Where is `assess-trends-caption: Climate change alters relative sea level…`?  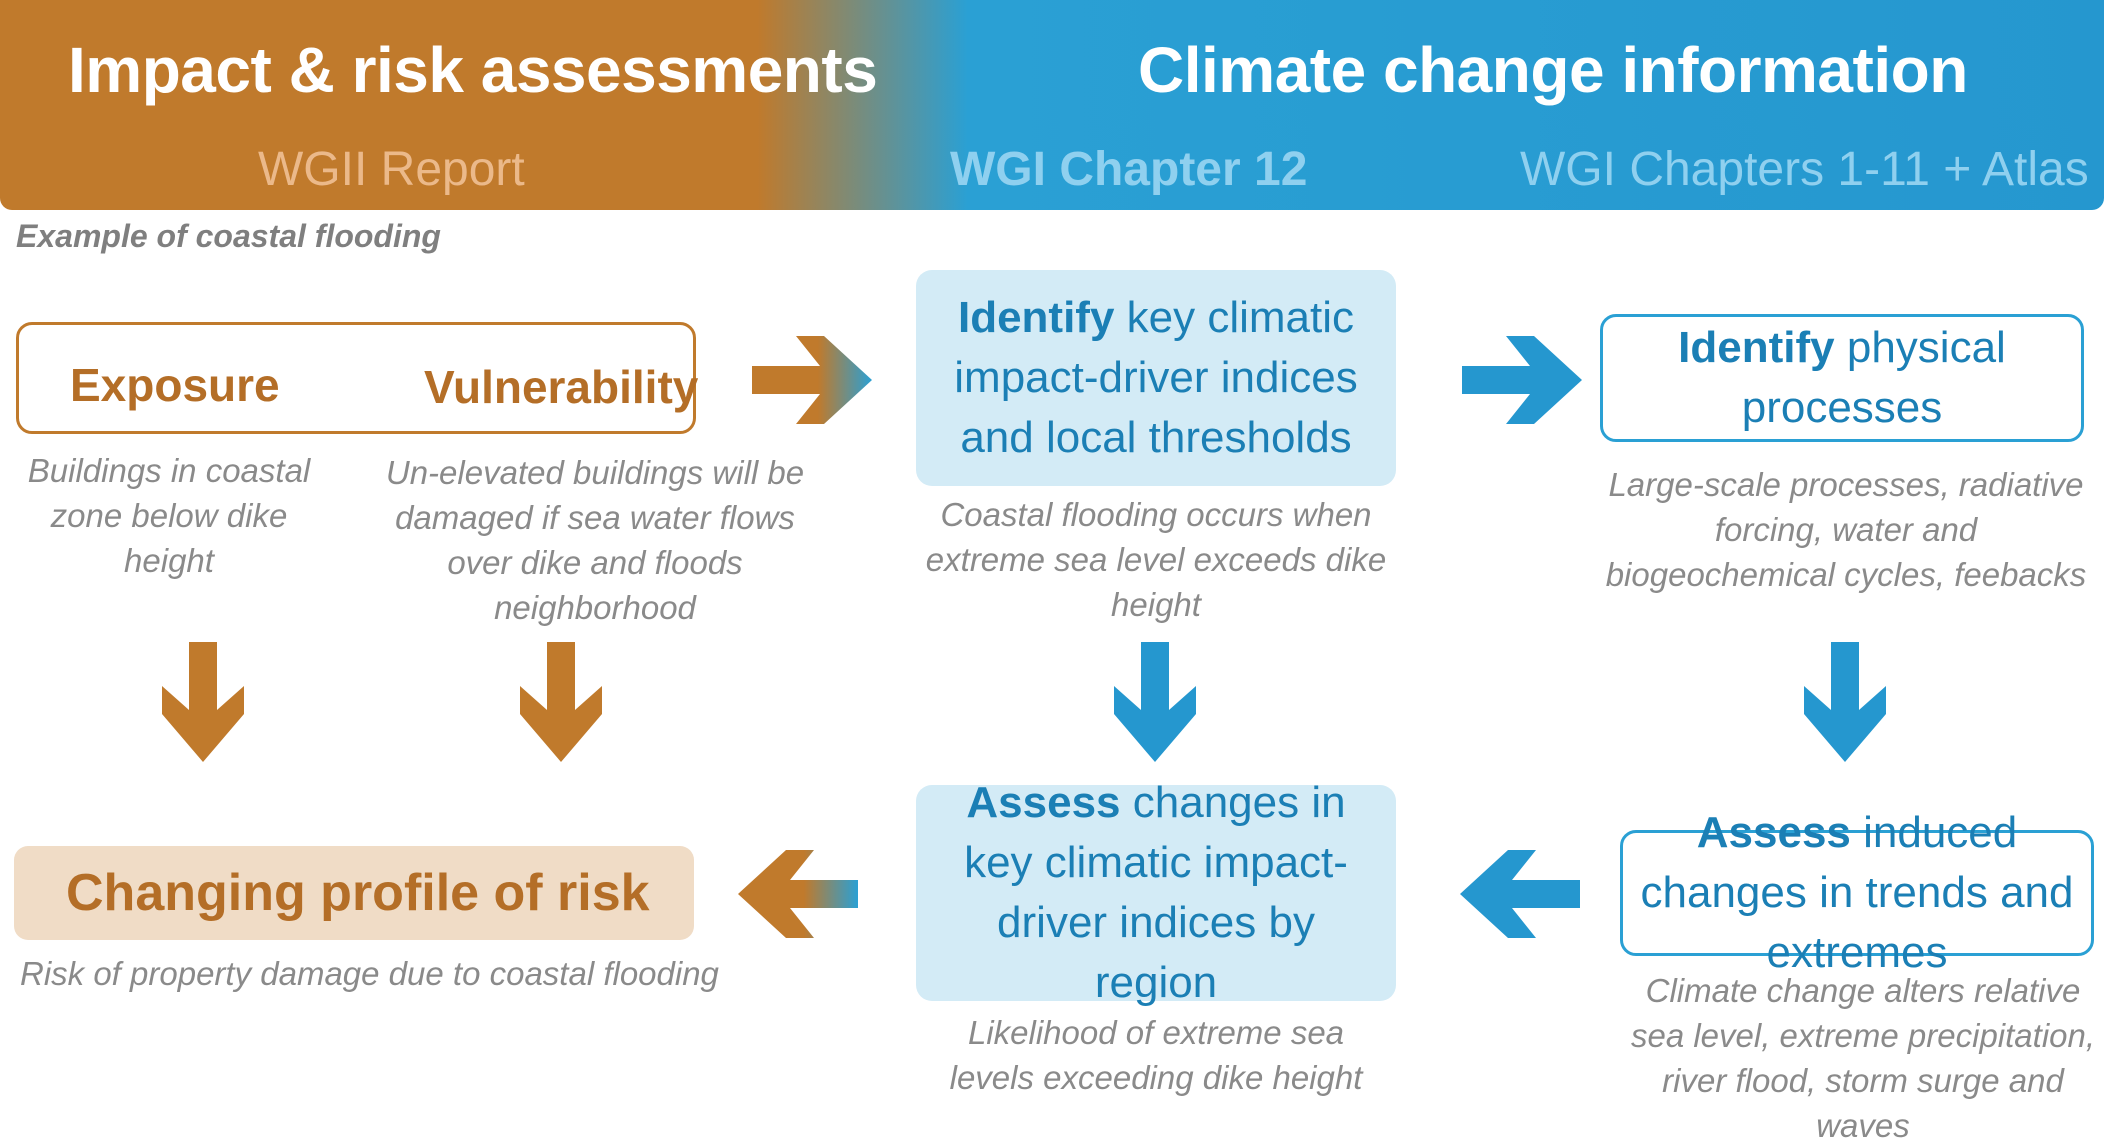
assess-trends-caption: Climate change alters relative sea level… is located at coordinates (1863, 1058).